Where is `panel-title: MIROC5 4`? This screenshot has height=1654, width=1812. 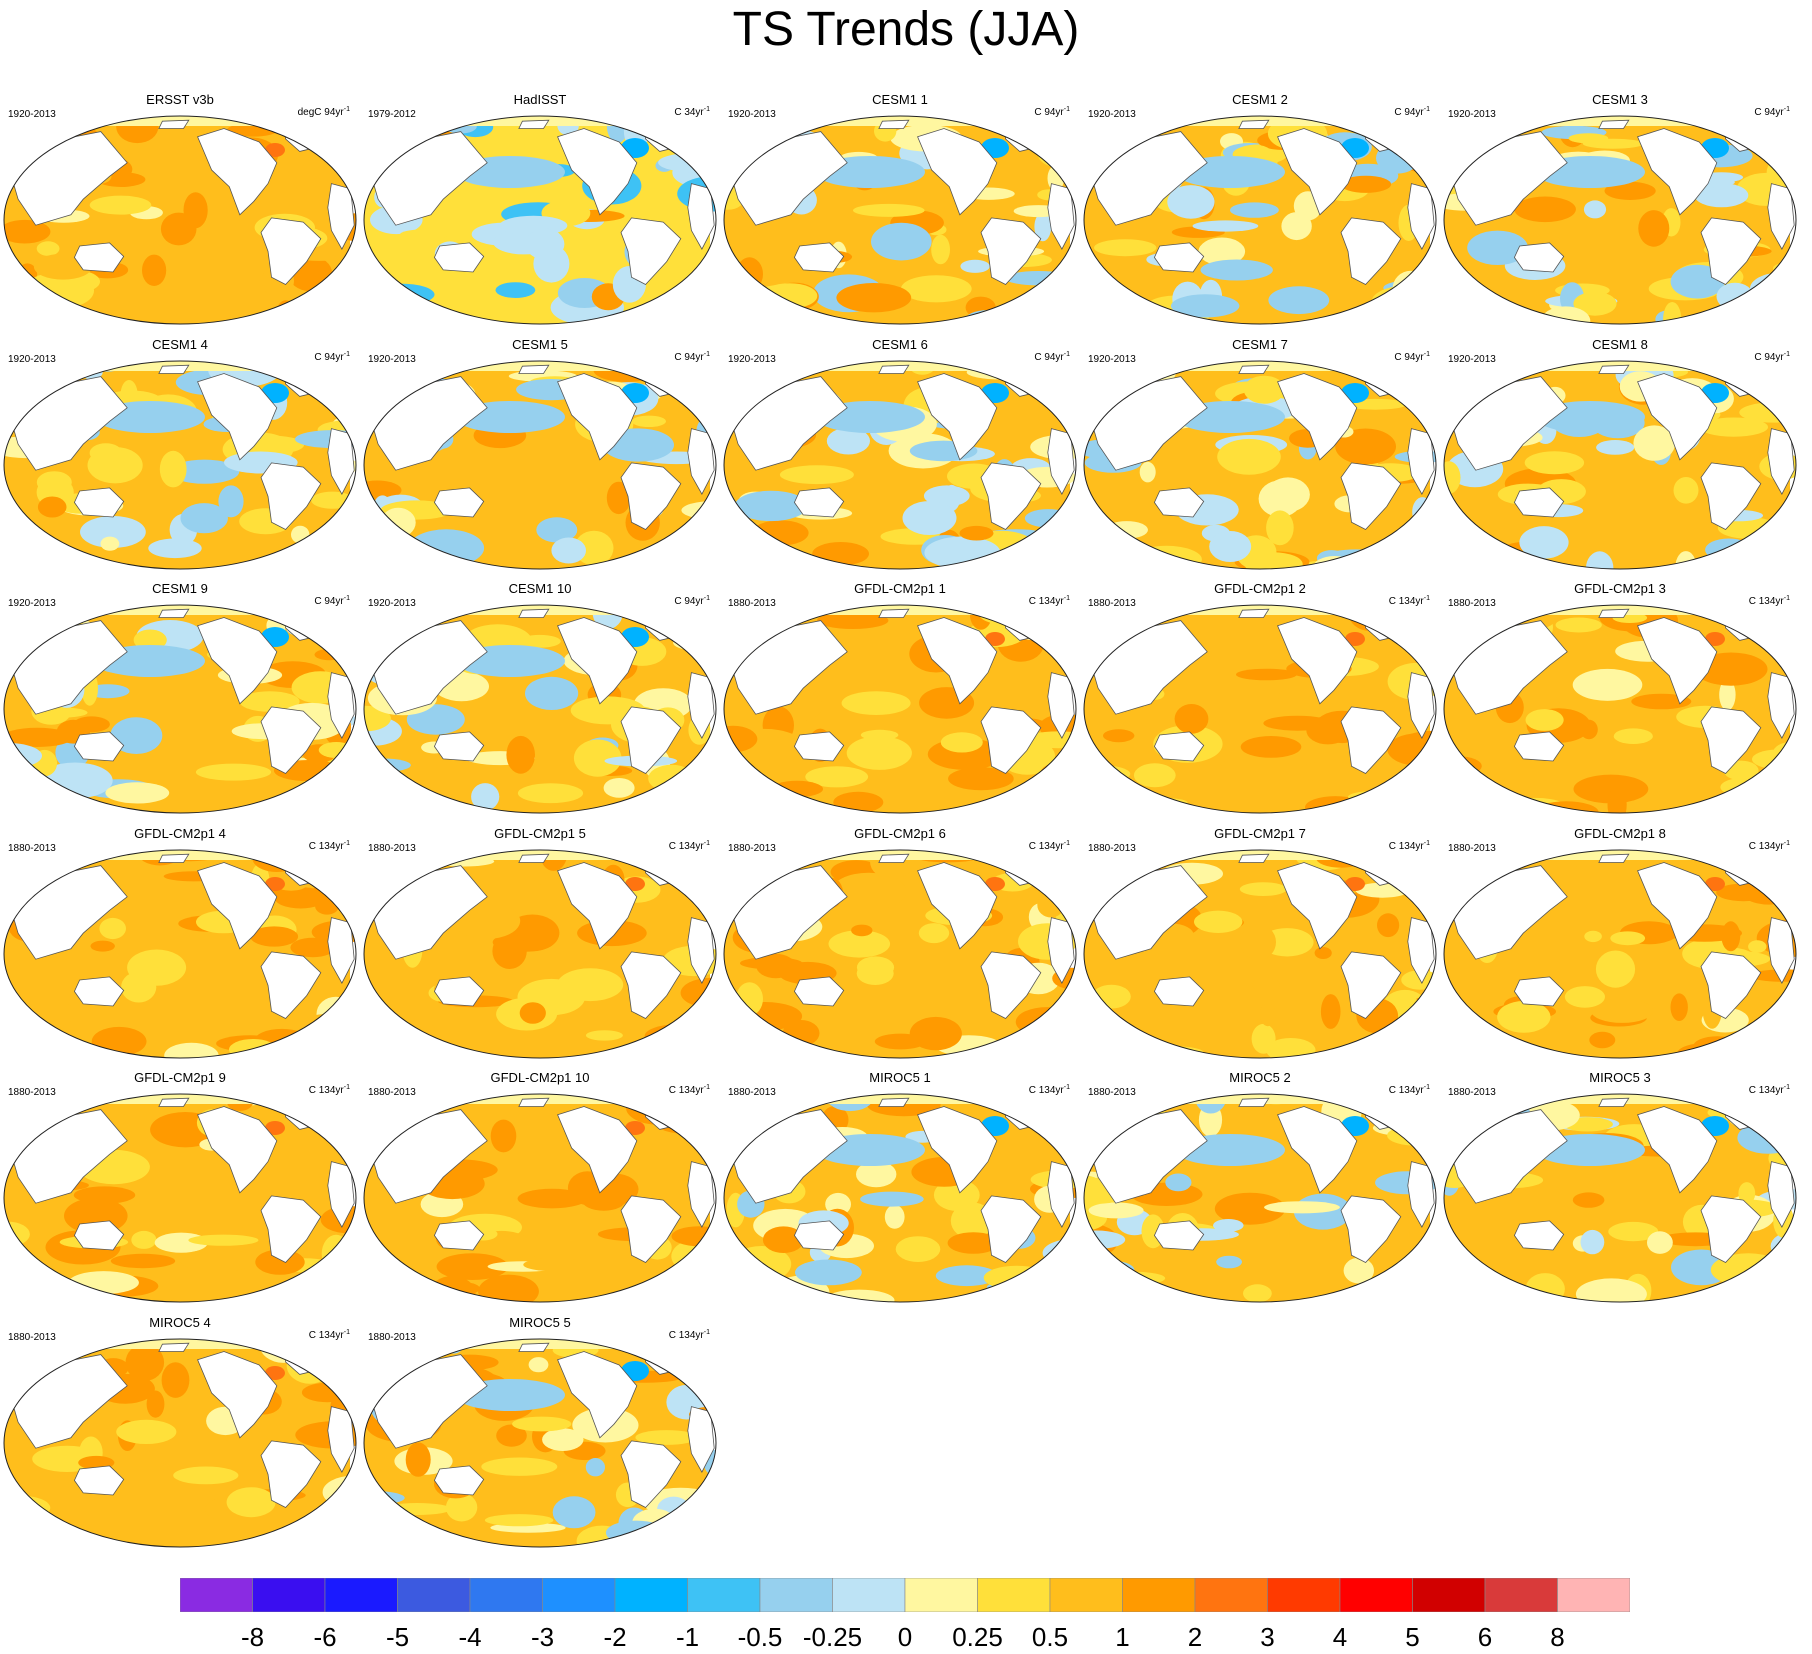 panel-title: MIROC5 4 is located at coordinates (180, 1322).